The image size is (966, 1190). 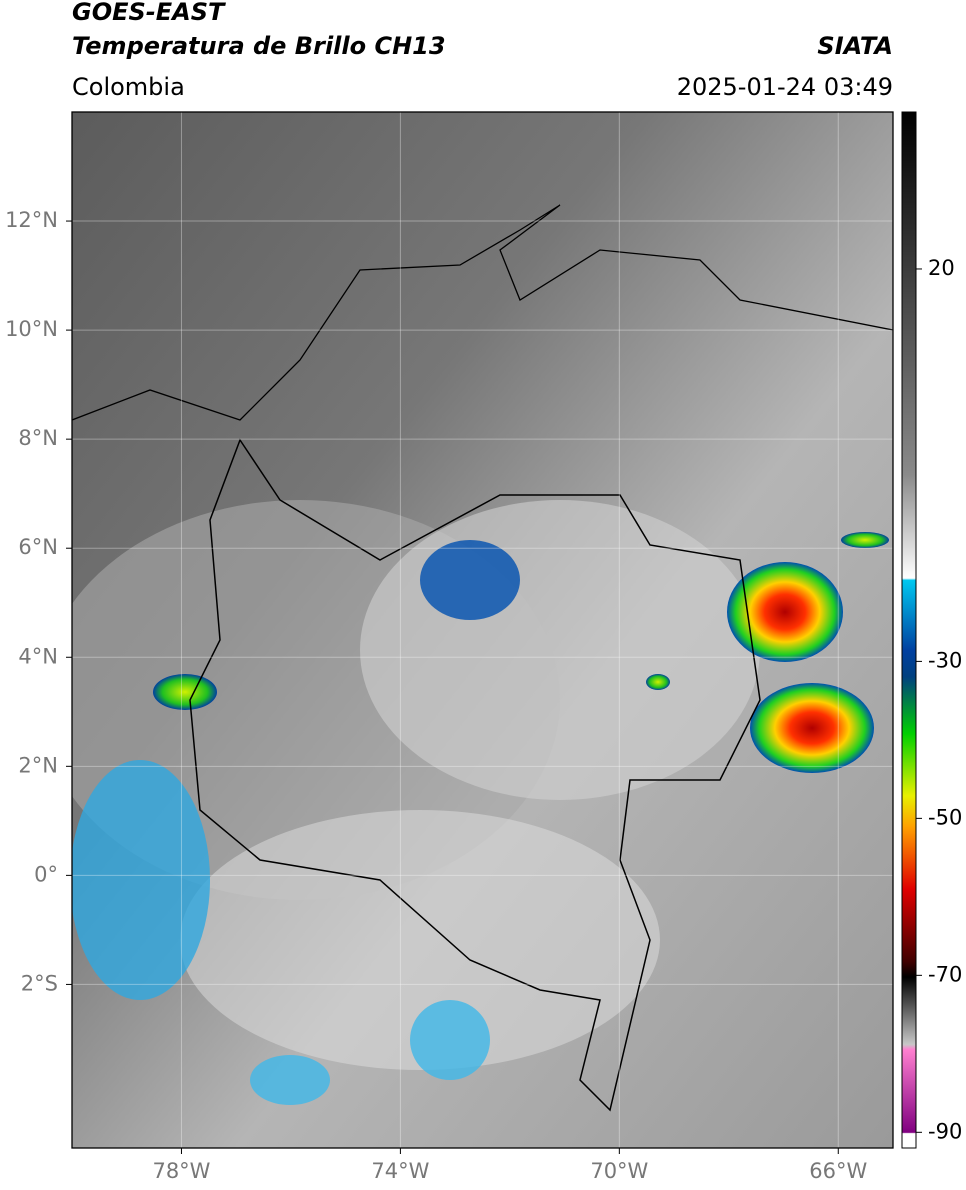 I want to click on title: GOES-EAST, so click(x=149, y=13).